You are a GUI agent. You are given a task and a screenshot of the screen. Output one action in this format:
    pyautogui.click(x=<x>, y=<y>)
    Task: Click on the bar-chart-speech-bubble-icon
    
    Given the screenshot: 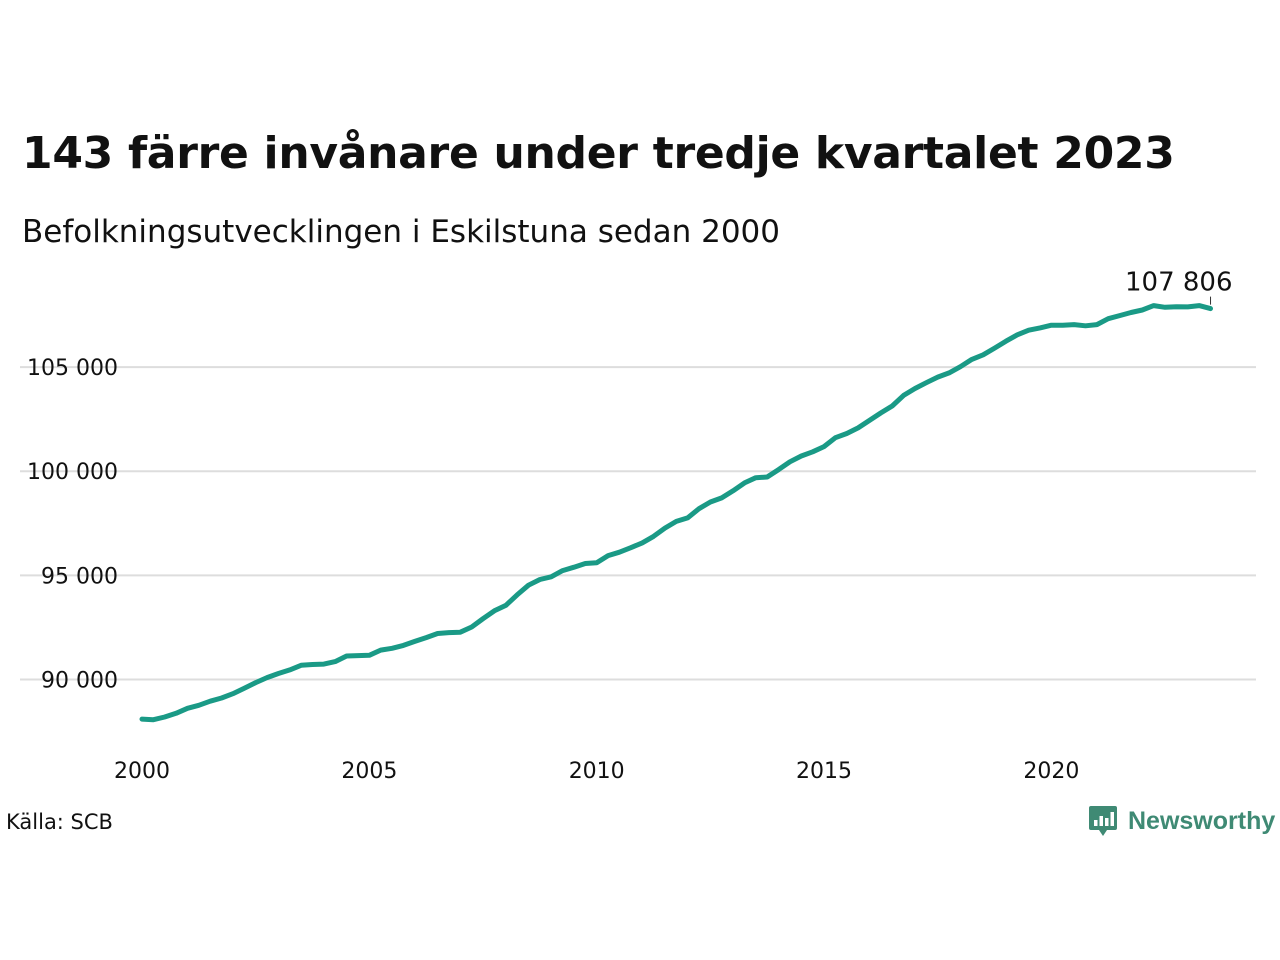 What is the action you would take?
    pyautogui.click(x=1103, y=821)
    